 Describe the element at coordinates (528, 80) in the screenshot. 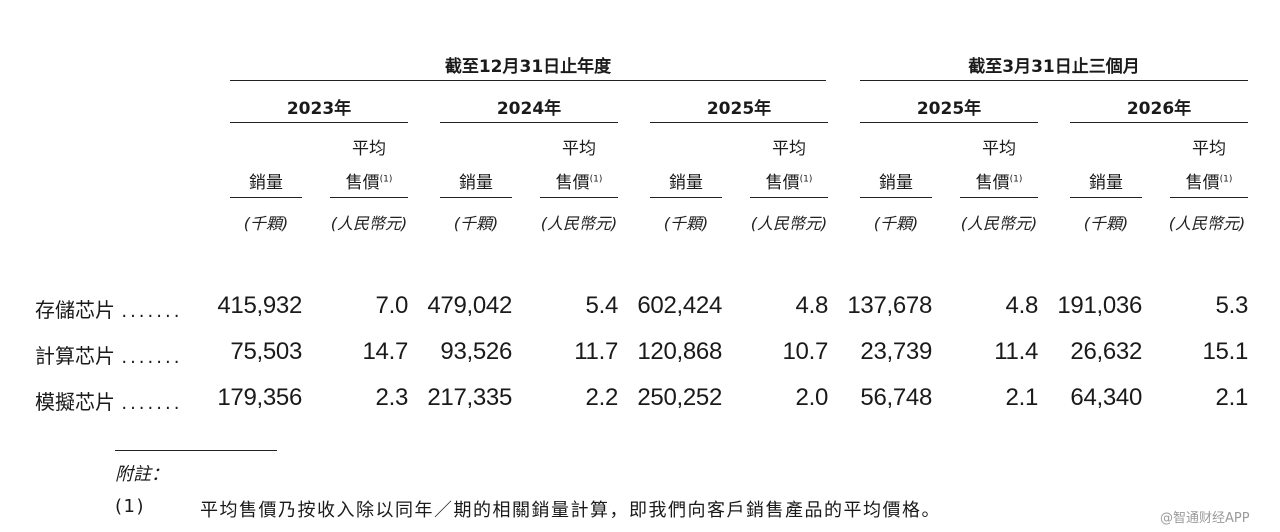

I see `group-rule-annual` at that location.